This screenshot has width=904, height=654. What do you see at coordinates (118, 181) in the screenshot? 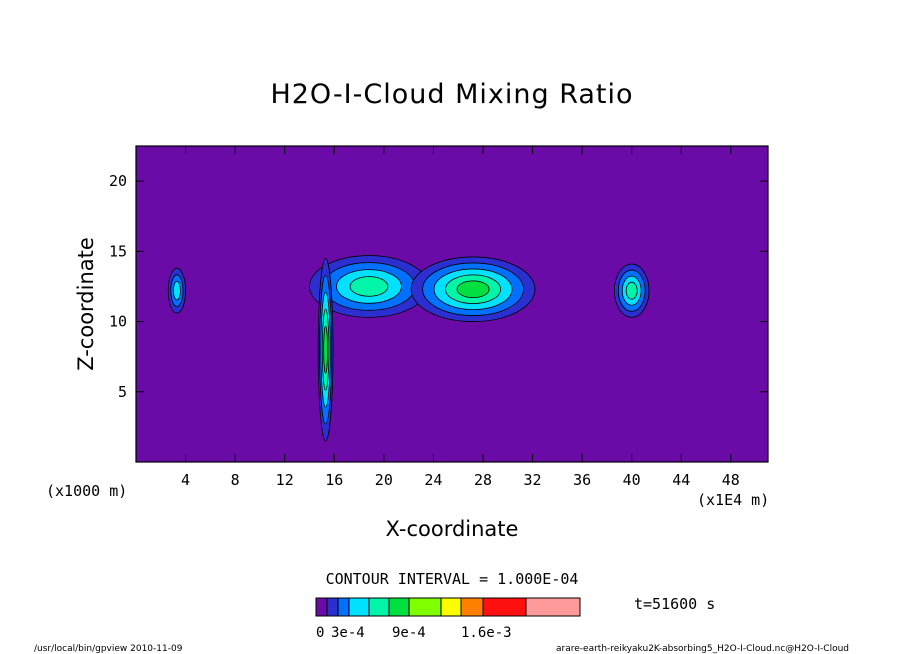
I see `y-tick-label: 20` at bounding box center [118, 181].